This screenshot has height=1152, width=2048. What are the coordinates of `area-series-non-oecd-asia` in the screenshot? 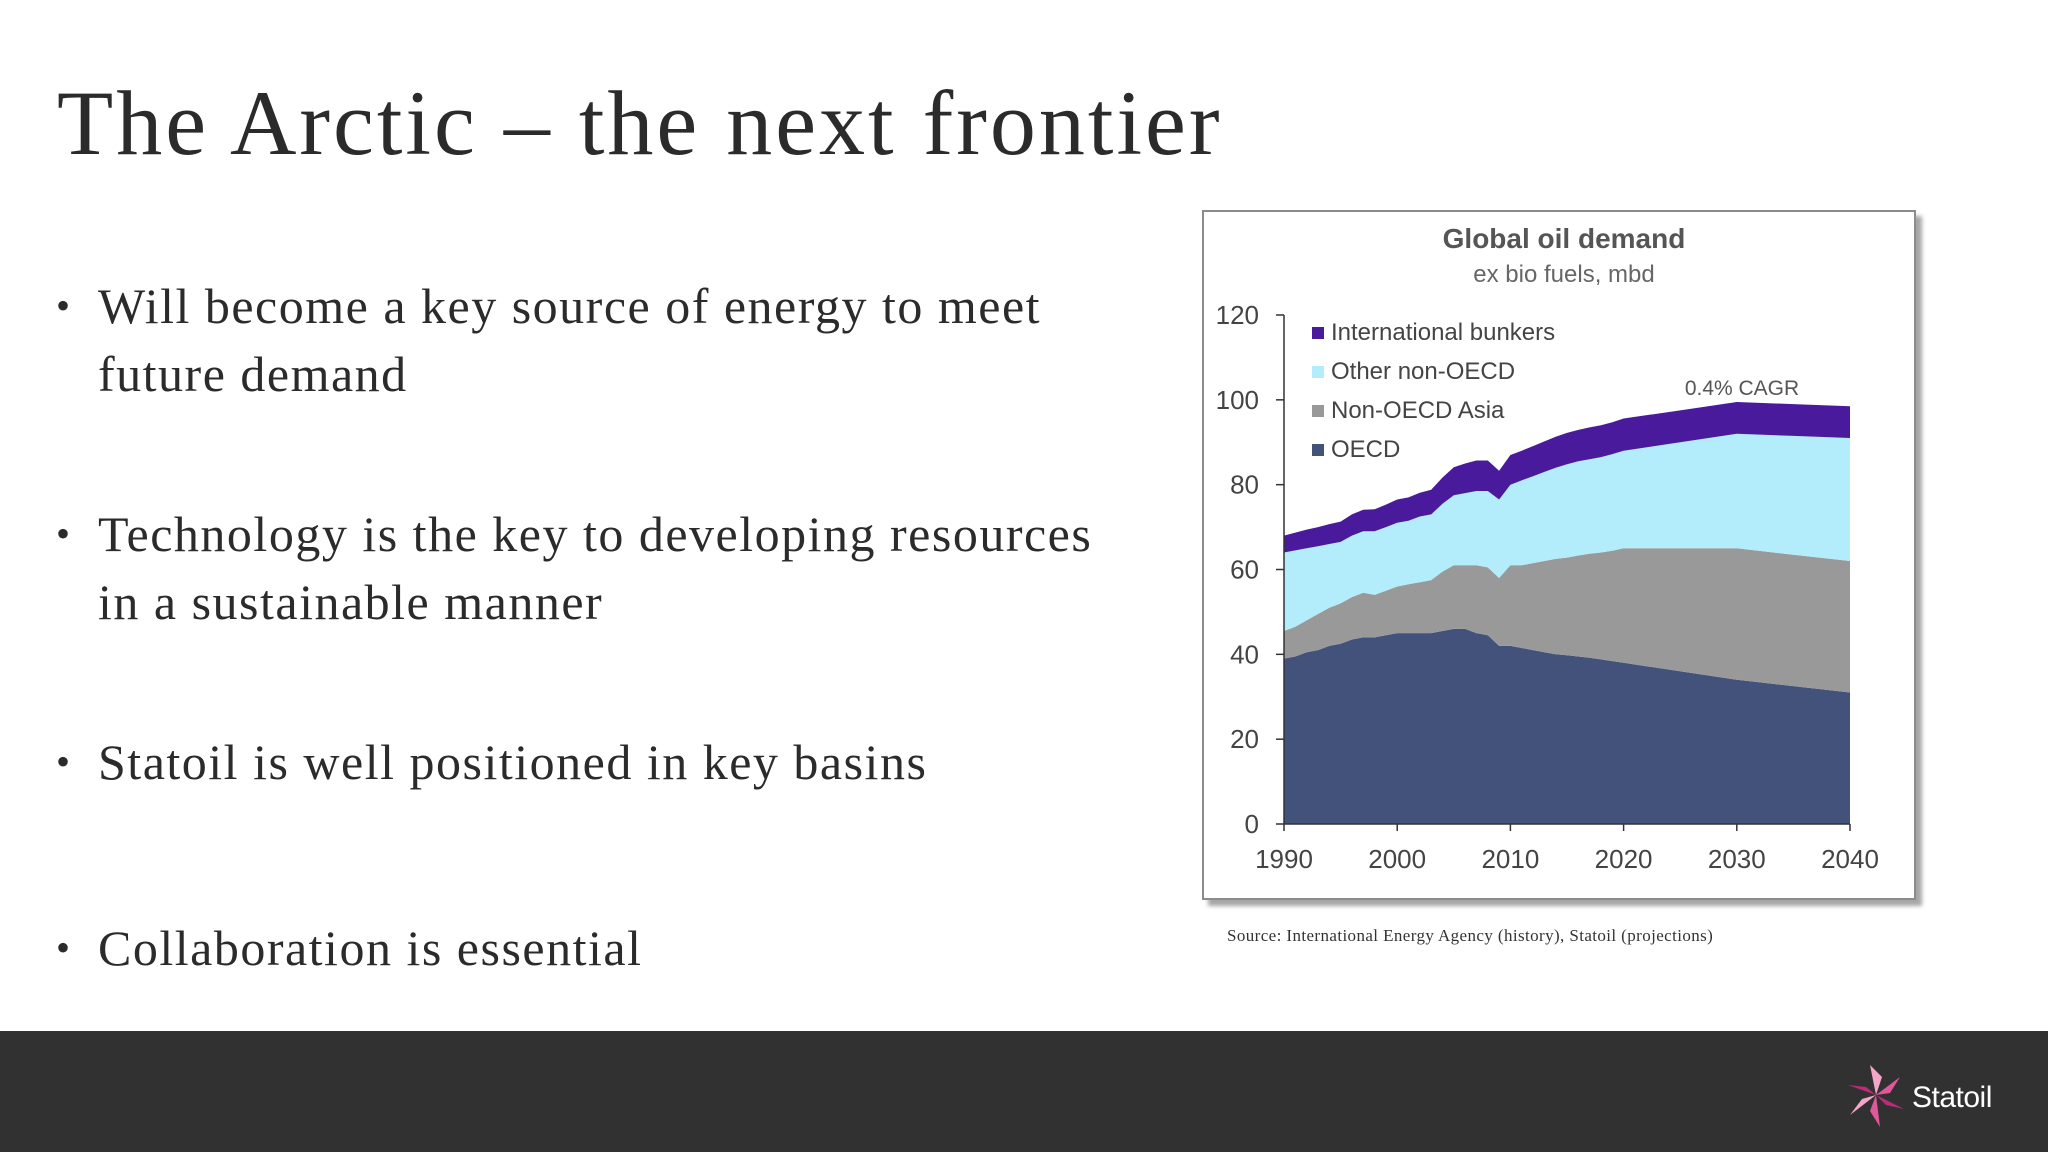 It's located at (1567, 620).